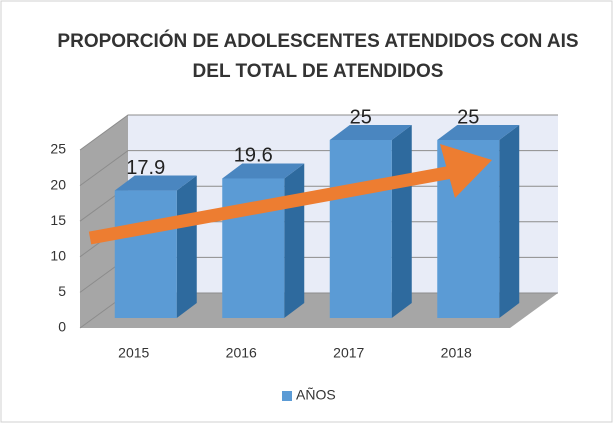 The image size is (613, 423). I want to click on x-tick-label: 2018, so click(456, 353).